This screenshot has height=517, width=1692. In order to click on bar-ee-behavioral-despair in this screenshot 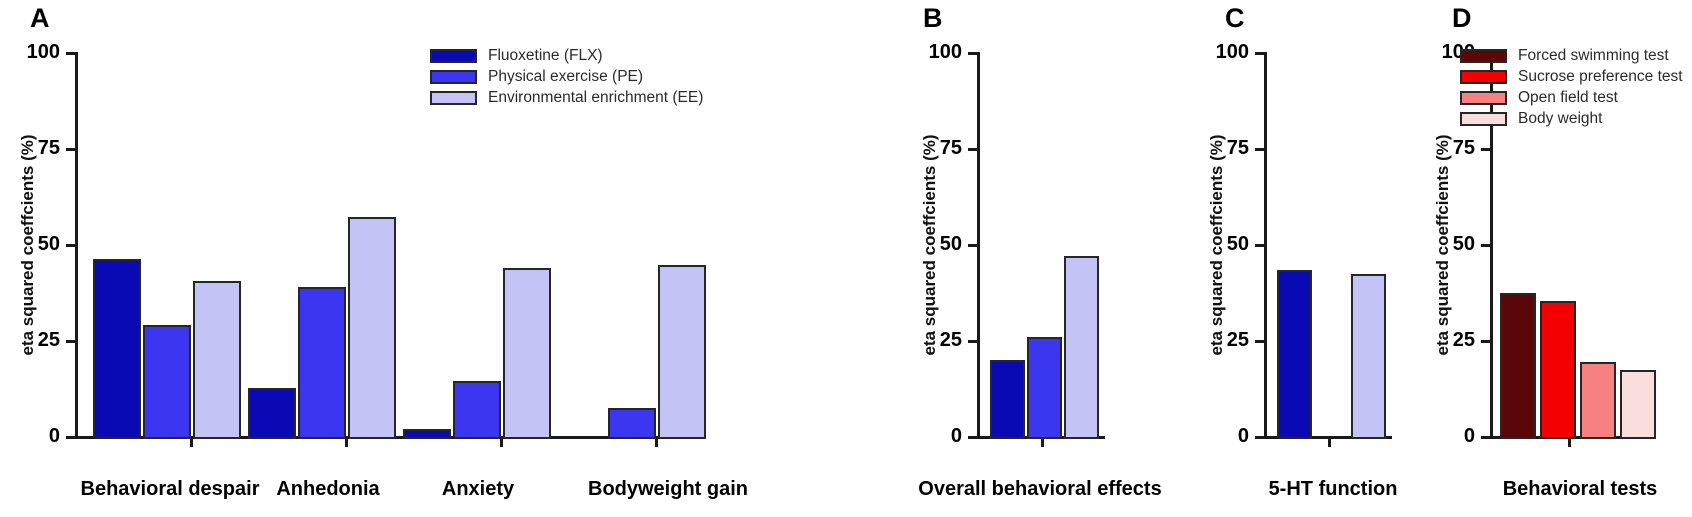, I will do `click(217, 360)`.